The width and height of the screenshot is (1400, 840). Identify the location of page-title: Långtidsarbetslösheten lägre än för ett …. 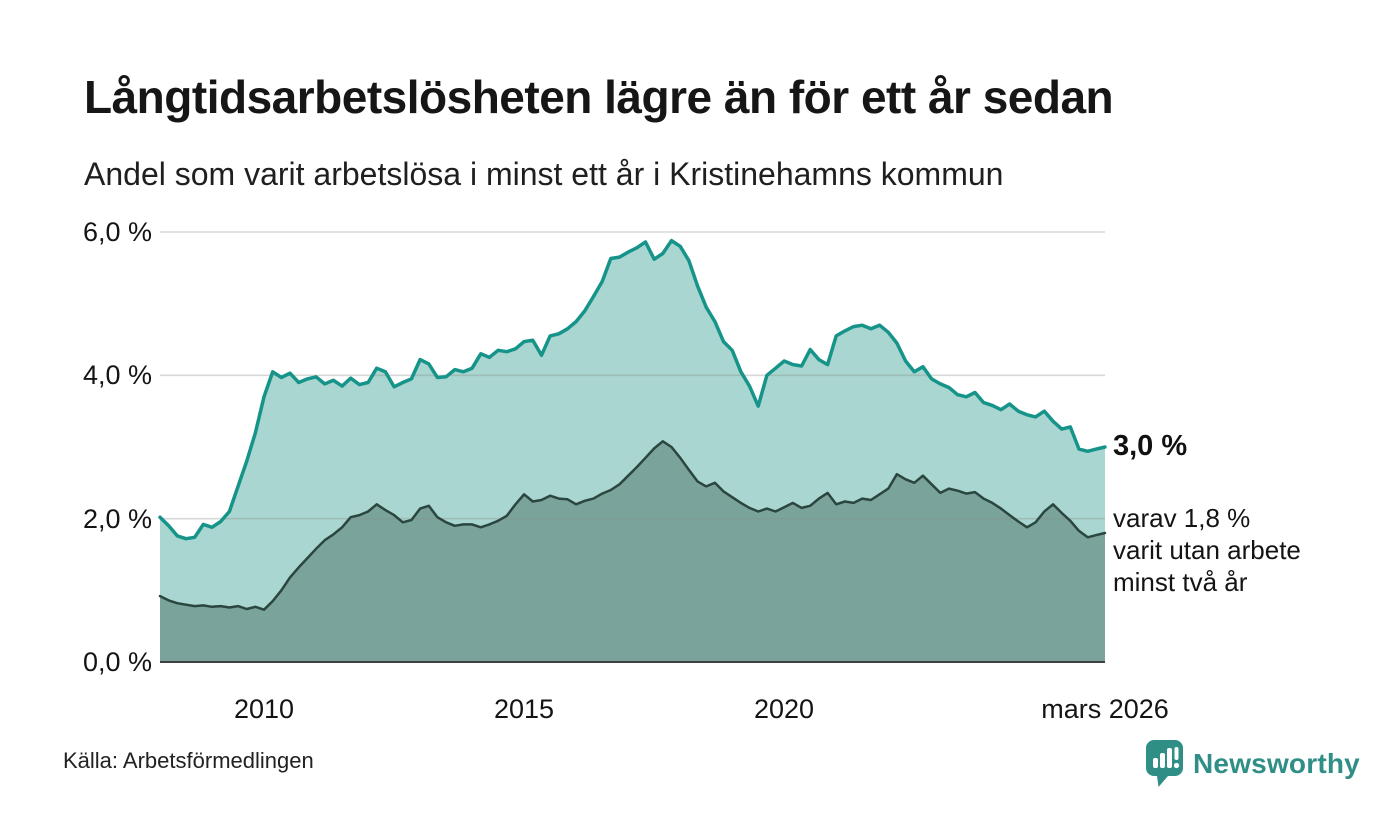
(599, 97).